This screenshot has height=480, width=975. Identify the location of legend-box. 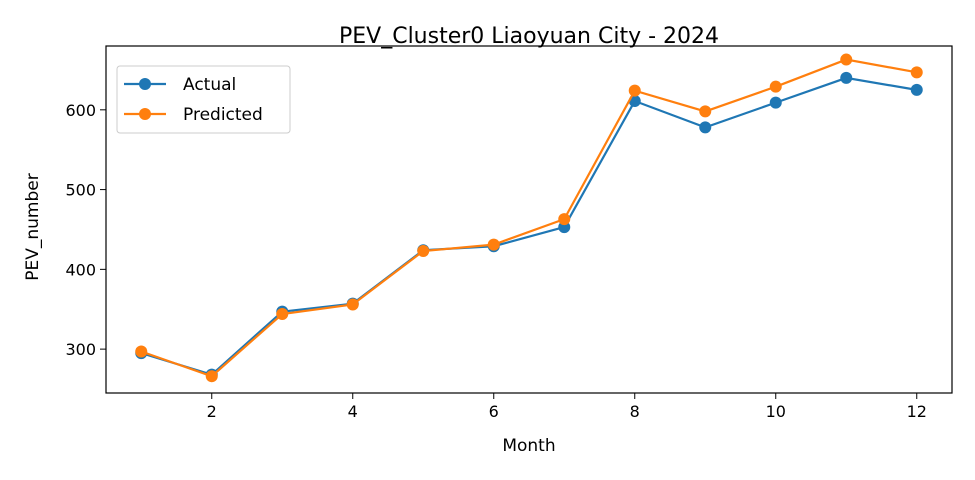
(203, 99).